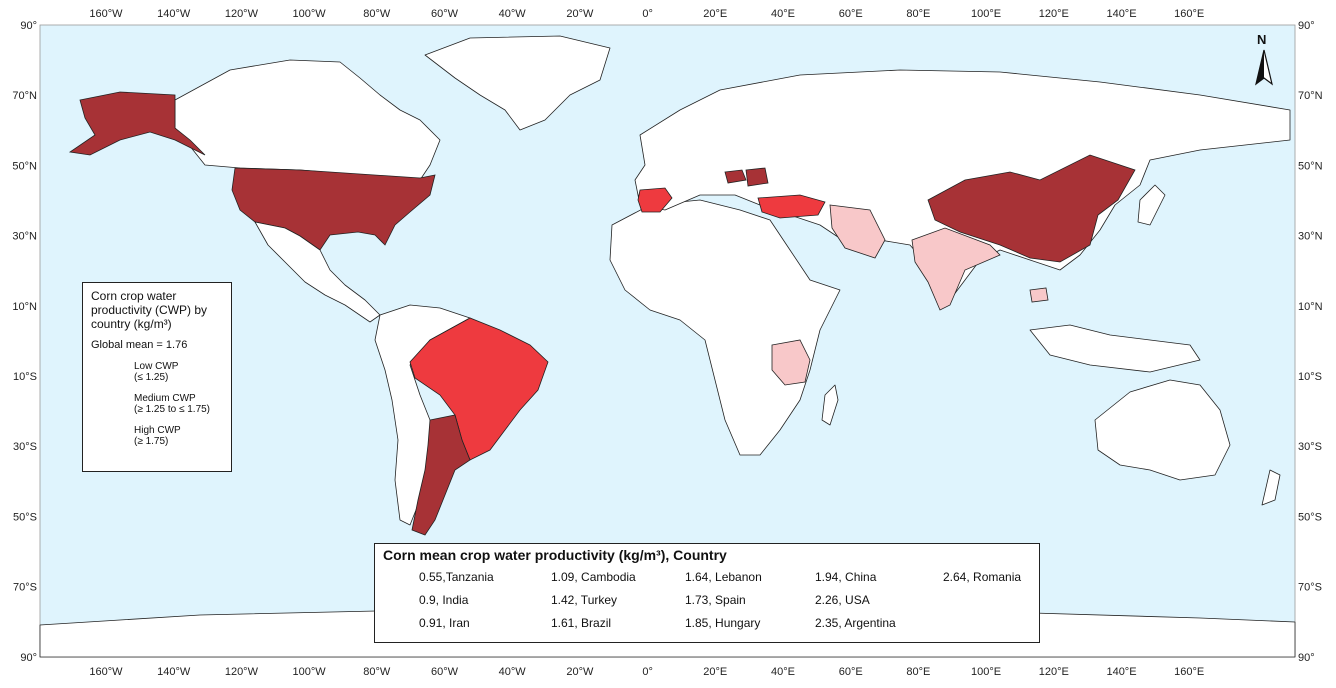 This screenshot has height=688, width=1336. Describe the element at coordinates (1310, 96) in the screenshot. I see `latitude-label-right: 70°N` at that location.